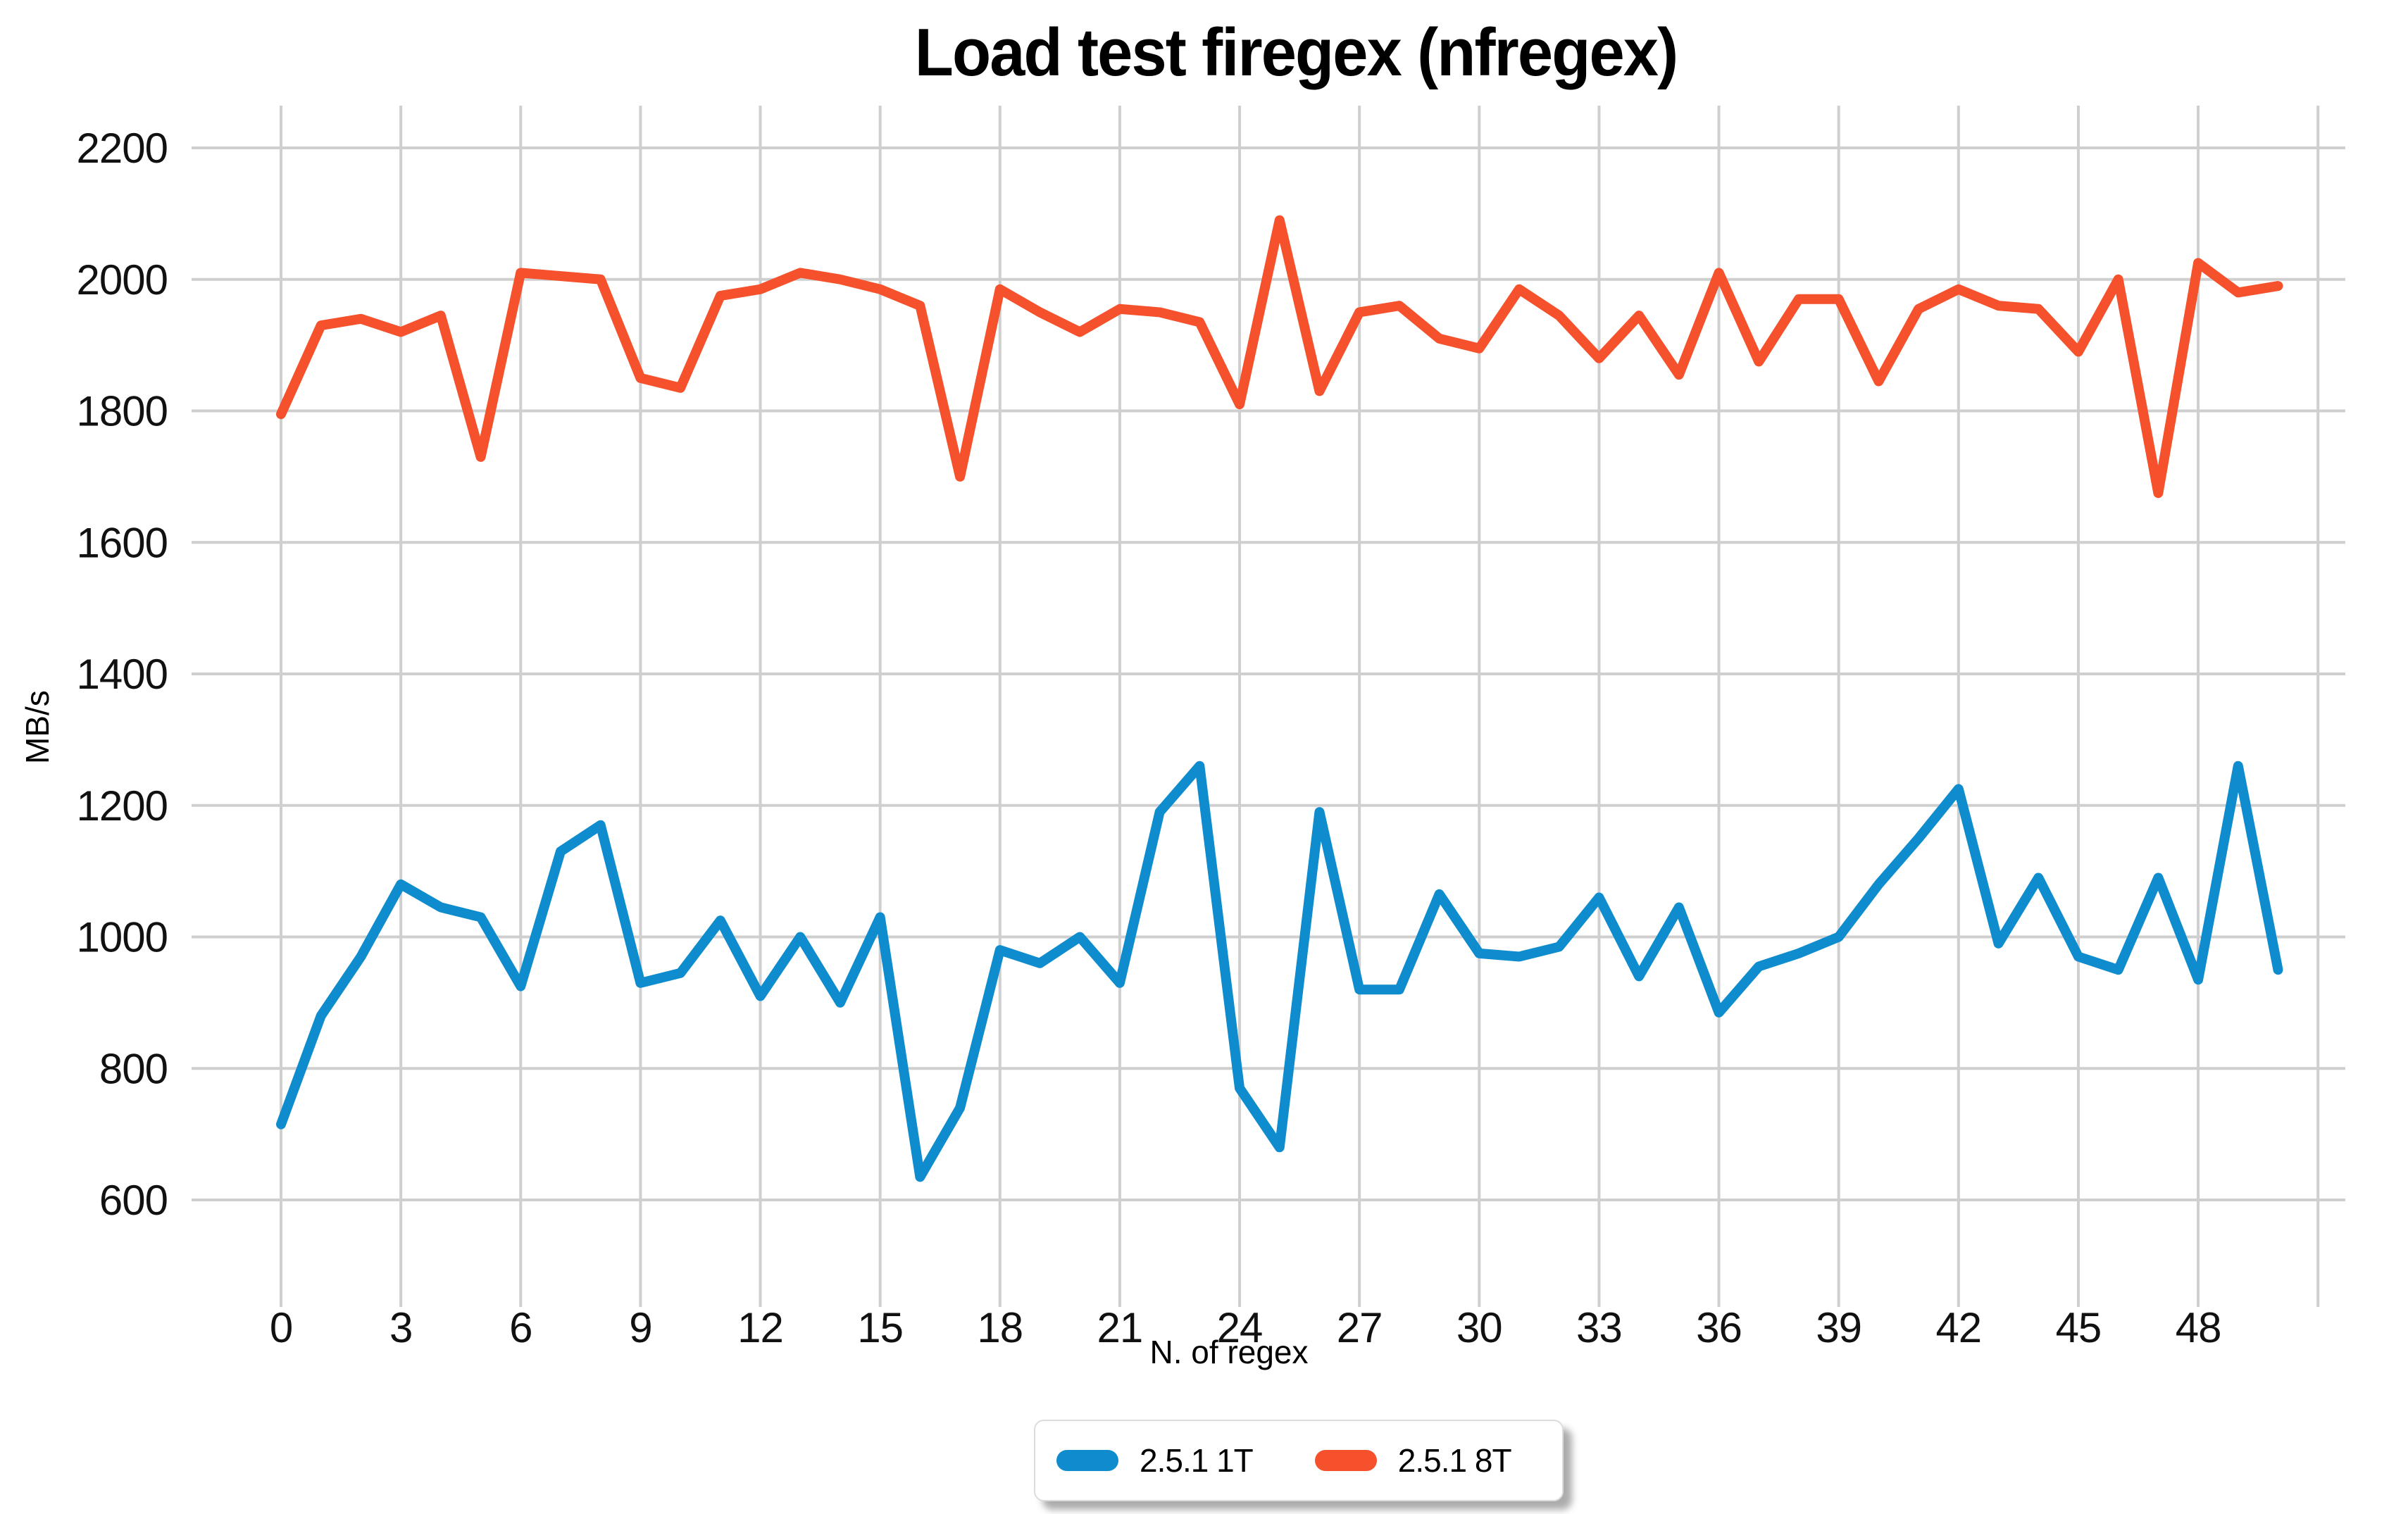 The height and width of the screenshot is (1514, 2408). What do you see at coordinates (1229, 1352) in the screenshot?
I see `x-axis-title: N. of regex` at bounding box center [1229, 1352].